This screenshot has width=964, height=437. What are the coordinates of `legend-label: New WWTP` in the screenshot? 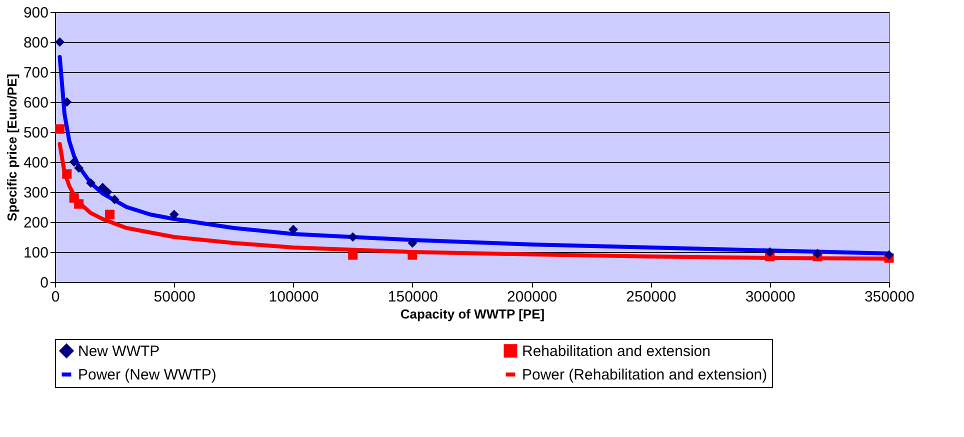 It's located at (119, 351).